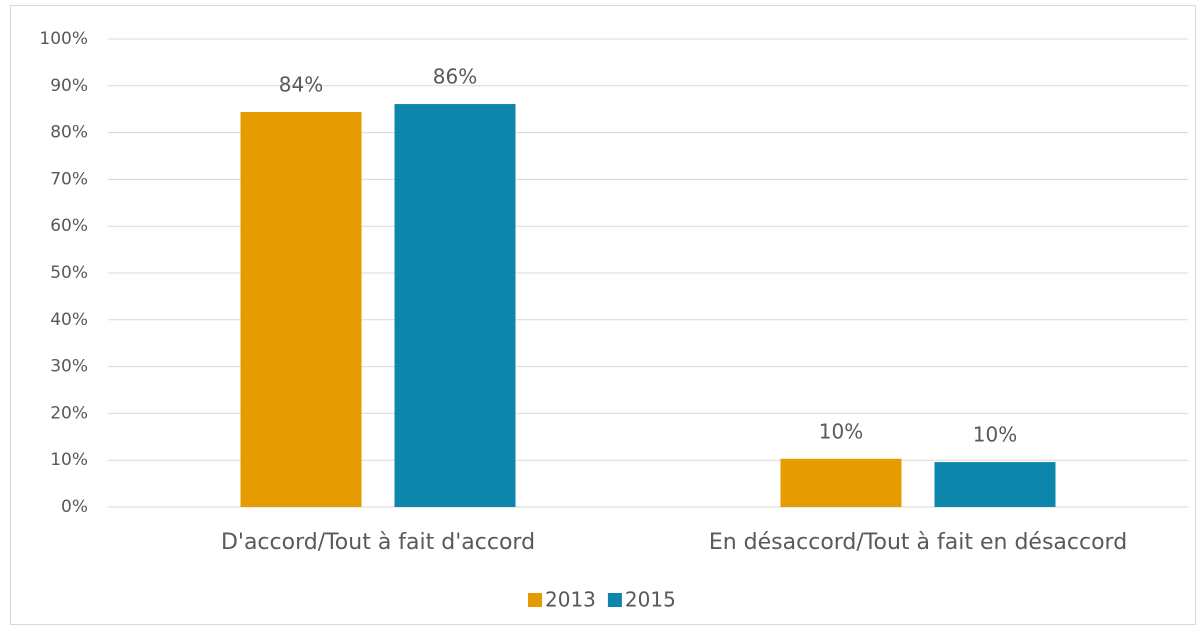 The image size is (1202, 630). I want to click on y-tick-label: 20%, so click(69, 413).